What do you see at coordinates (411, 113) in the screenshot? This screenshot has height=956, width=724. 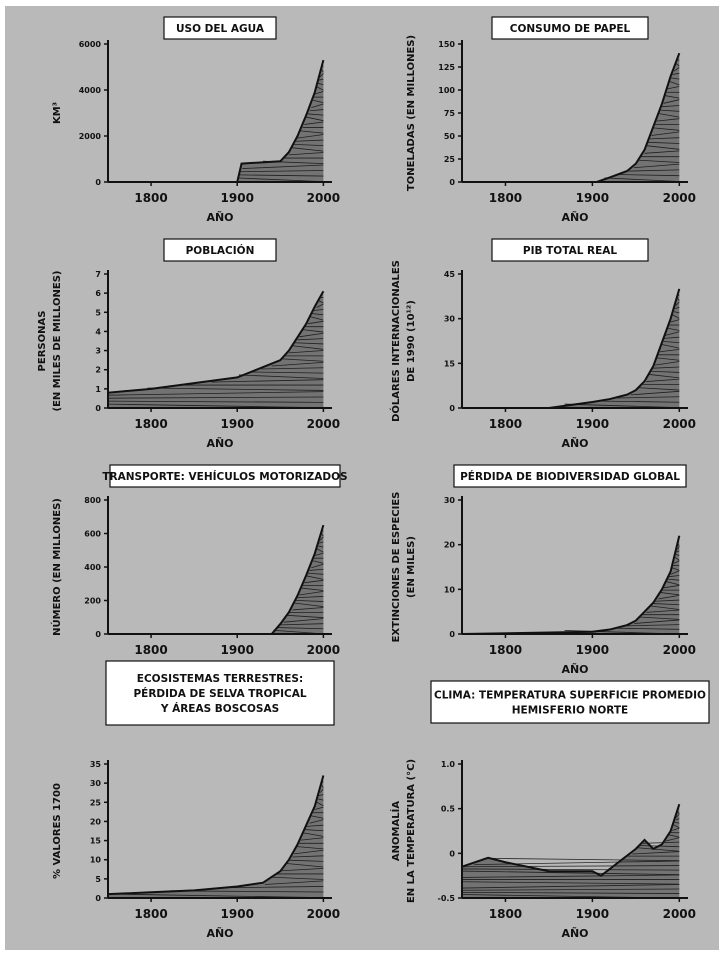 I see `y-axis-label: TONELADAS (EN MILLONES)` at bounding box center [411, 113].